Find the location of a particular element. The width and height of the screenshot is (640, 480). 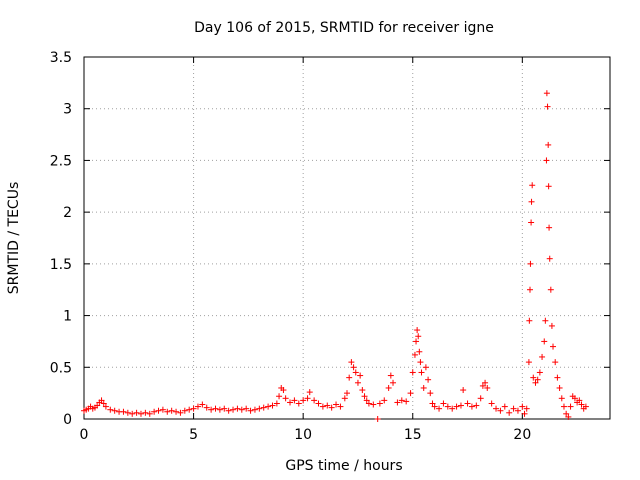

x-axis-label: GPS time / hours is located at coordinates (343, 466).